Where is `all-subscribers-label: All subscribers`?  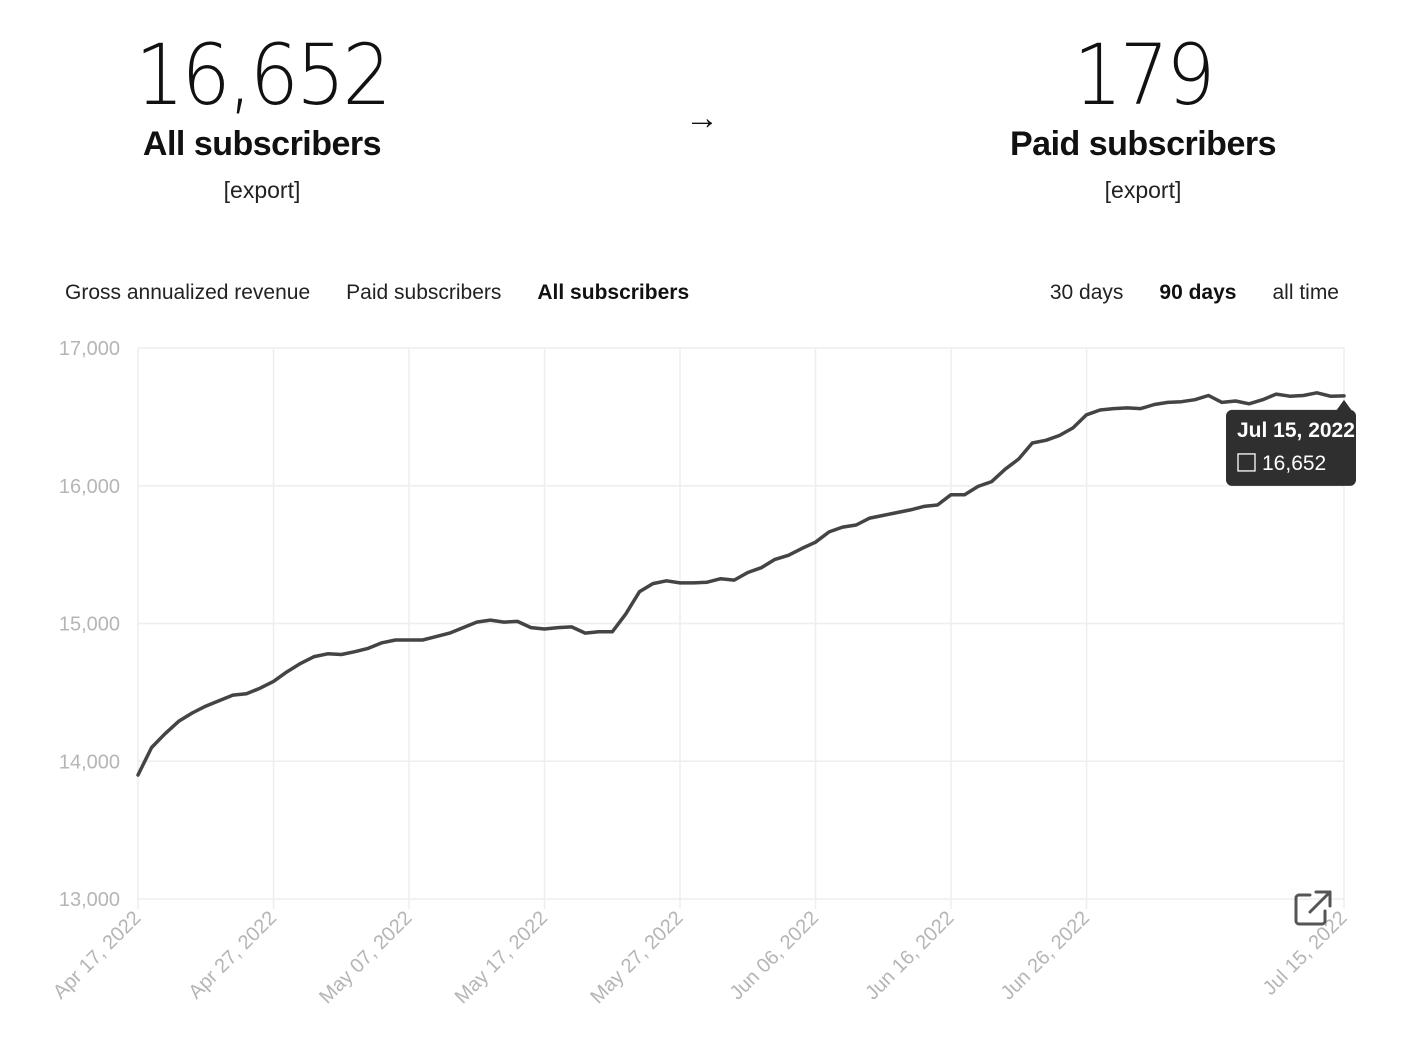
all-subscribers-label: All subscribers is located at coordinates (262, 144).